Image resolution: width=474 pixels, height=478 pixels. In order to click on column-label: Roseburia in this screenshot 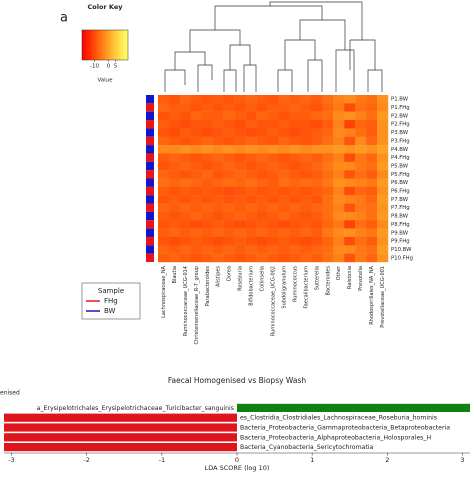, I will do `click(241, 278)`.